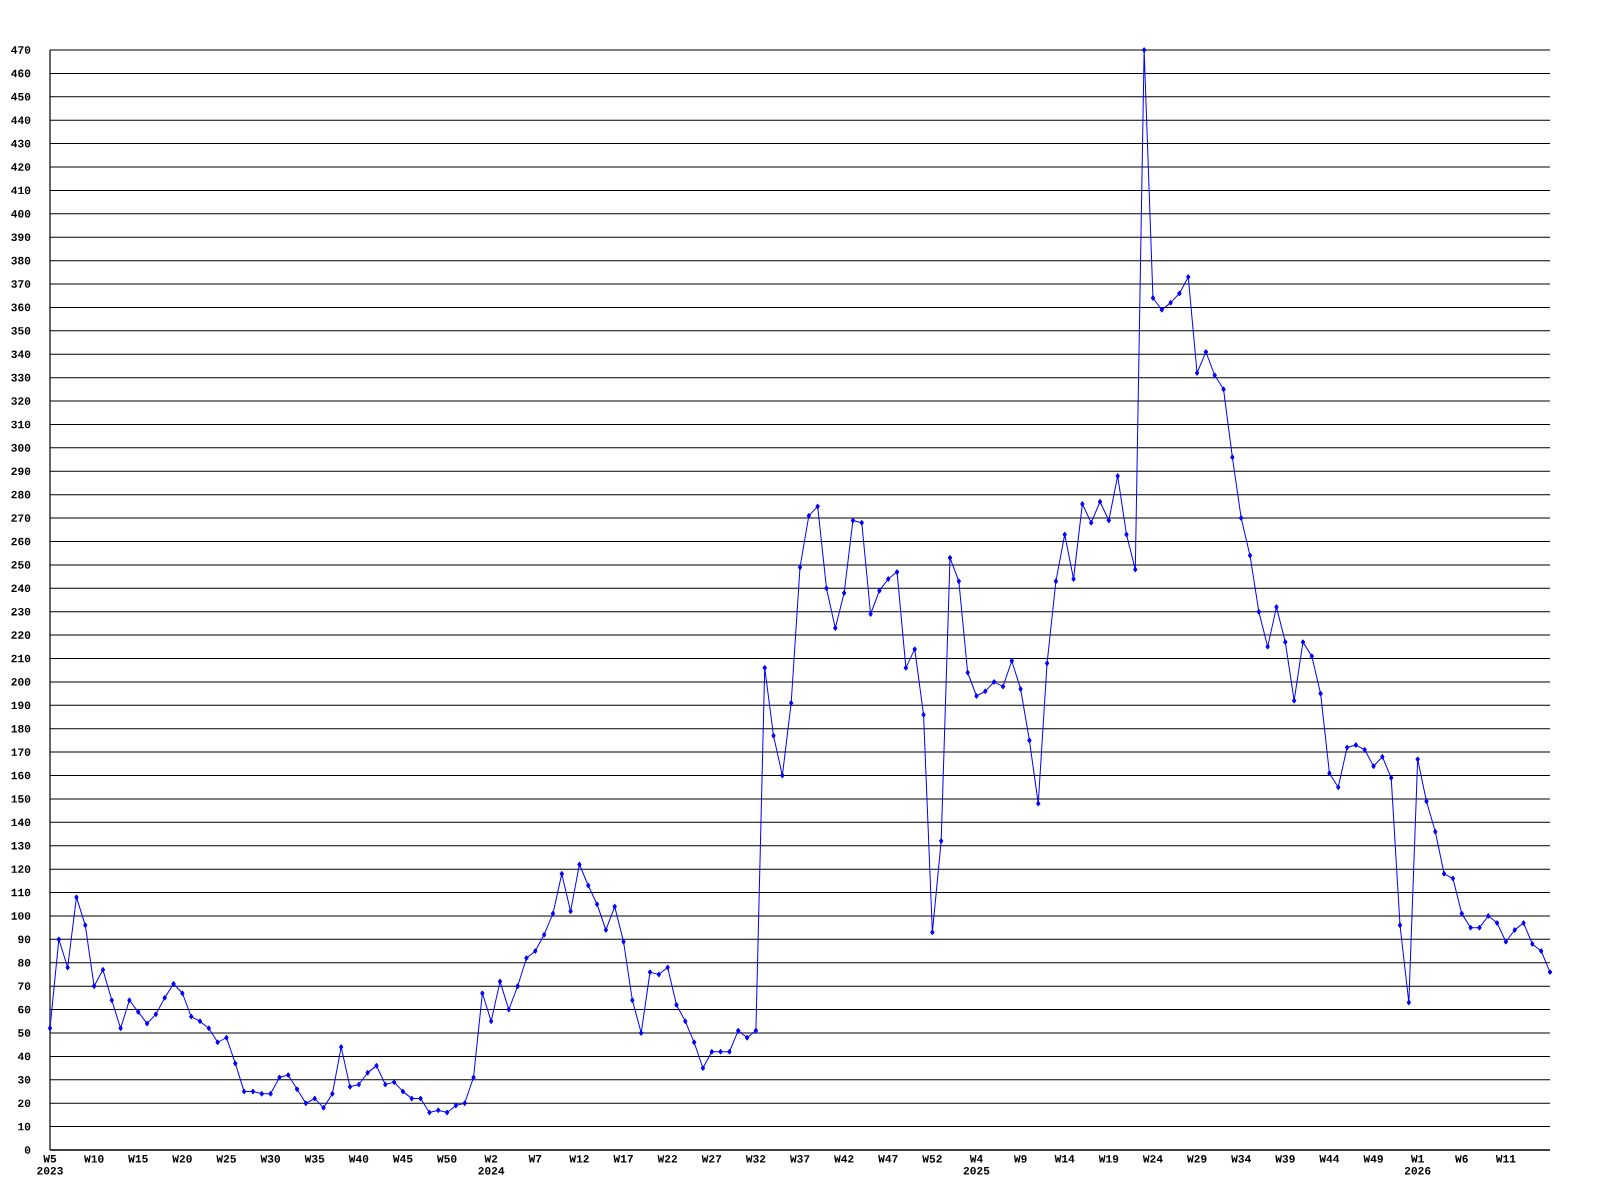 The width and height of the screenshot is (1600, 1200). What do you see at coordinates (711, 1159) in the screenshot?
I see `x-tick-label: W27` at bounding box center [711, 1159].